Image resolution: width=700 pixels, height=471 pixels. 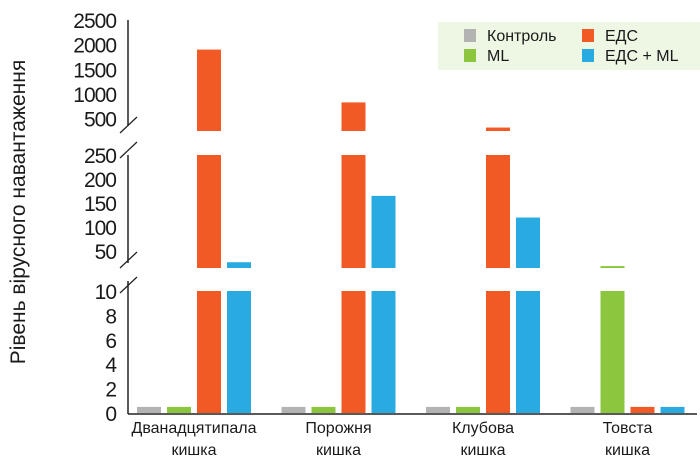 I want to click on y-tick-label: 150, so click(x=100, y=204).